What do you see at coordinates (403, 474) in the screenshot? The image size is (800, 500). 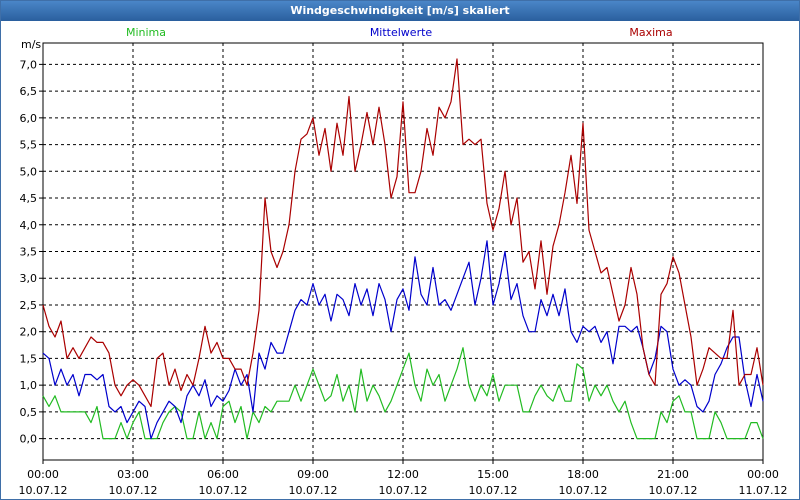 I see `x-tick-time: 12:00` at bounding box center [403, 474].